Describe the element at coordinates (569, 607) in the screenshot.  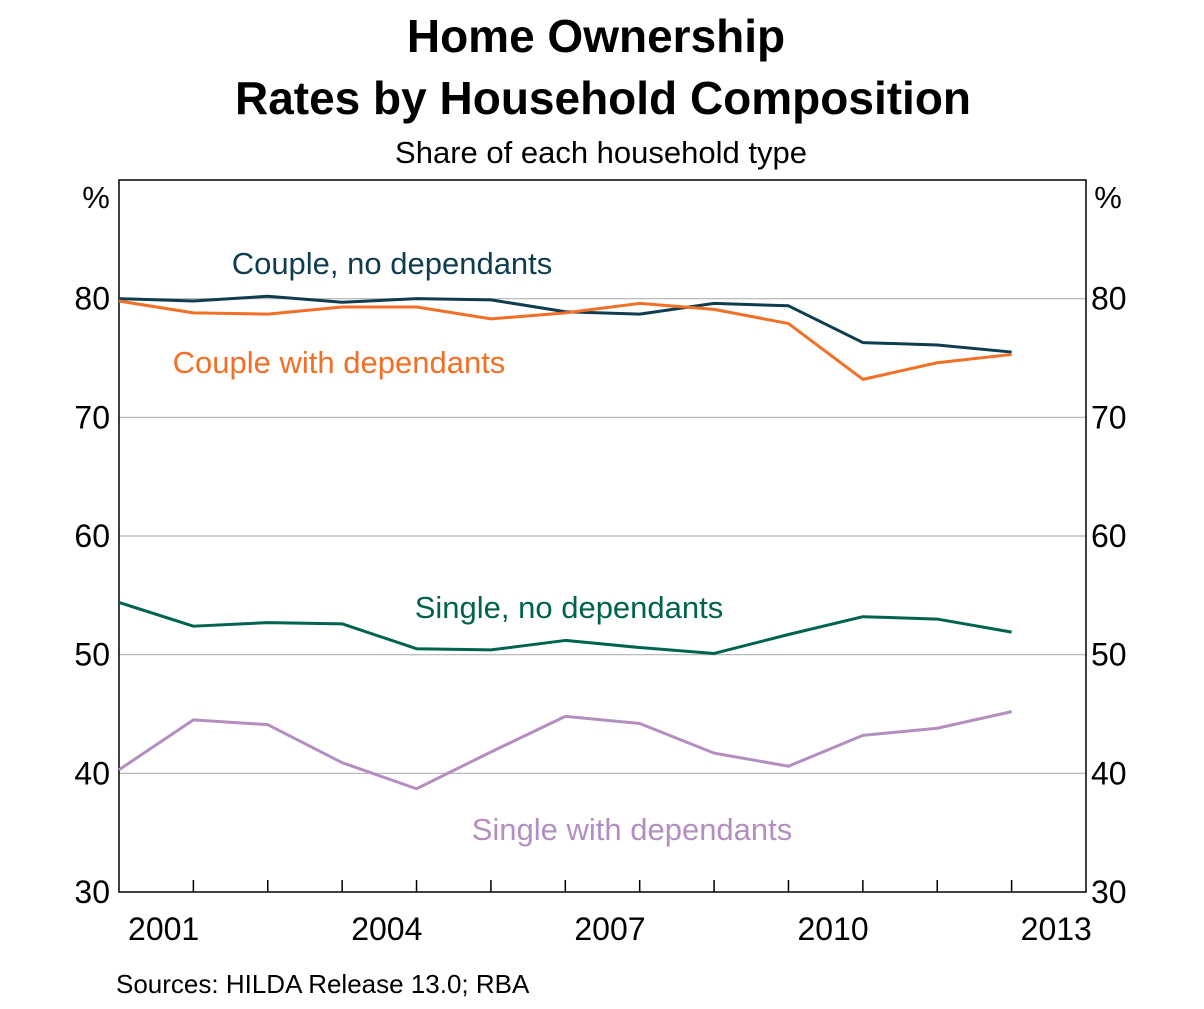
I see `series-label-single-no-dependants: Single, no dependants` at that location.